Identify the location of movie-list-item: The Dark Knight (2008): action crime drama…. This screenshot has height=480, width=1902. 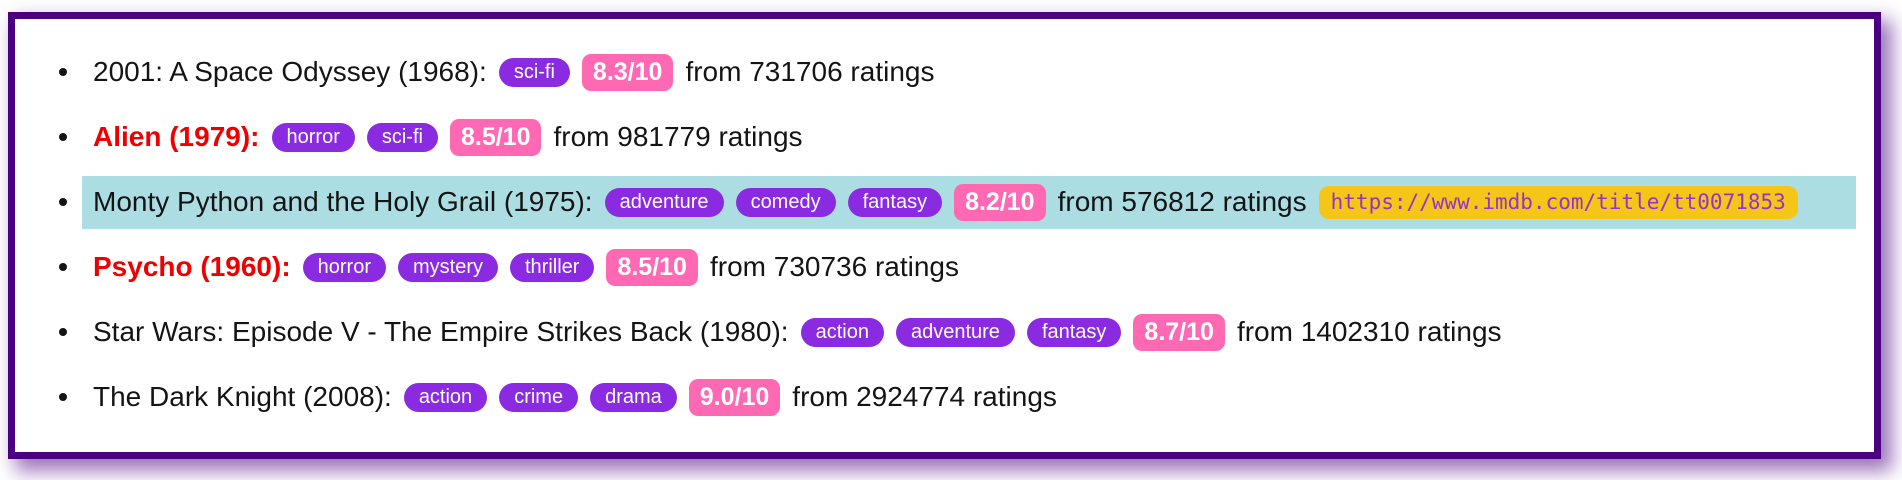
(966, 397).